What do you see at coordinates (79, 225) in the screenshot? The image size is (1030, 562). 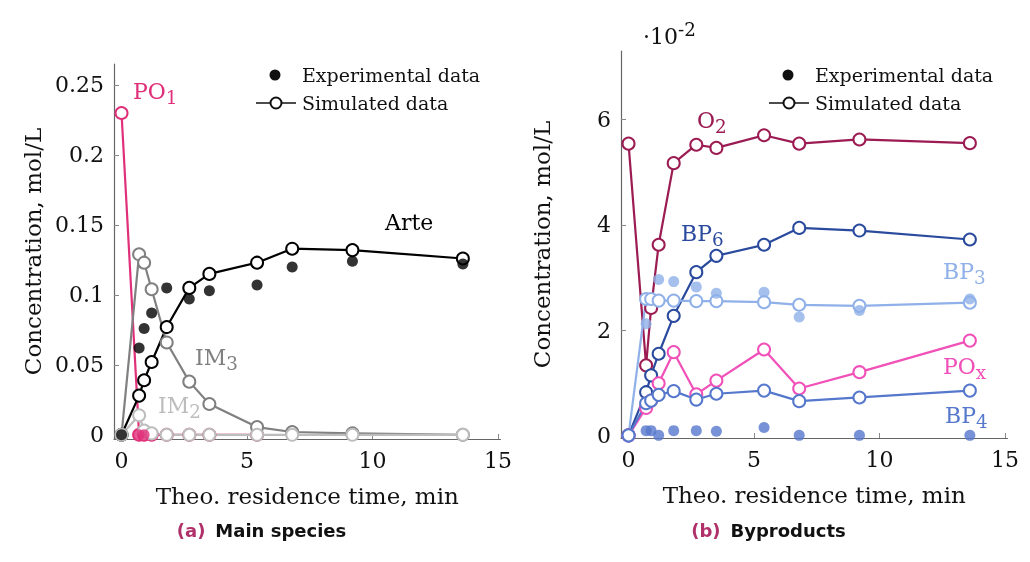 I see `y-tick-label: 0.15` at bounding box center [79, 225].